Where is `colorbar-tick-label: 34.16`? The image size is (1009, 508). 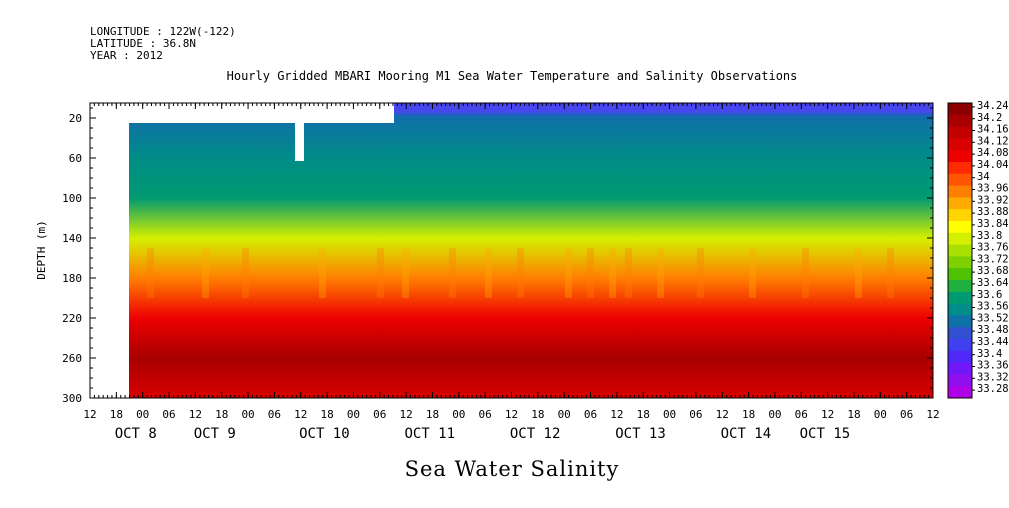
colorbar-tick-label: 34.16 is located at coordinates (993, 130).